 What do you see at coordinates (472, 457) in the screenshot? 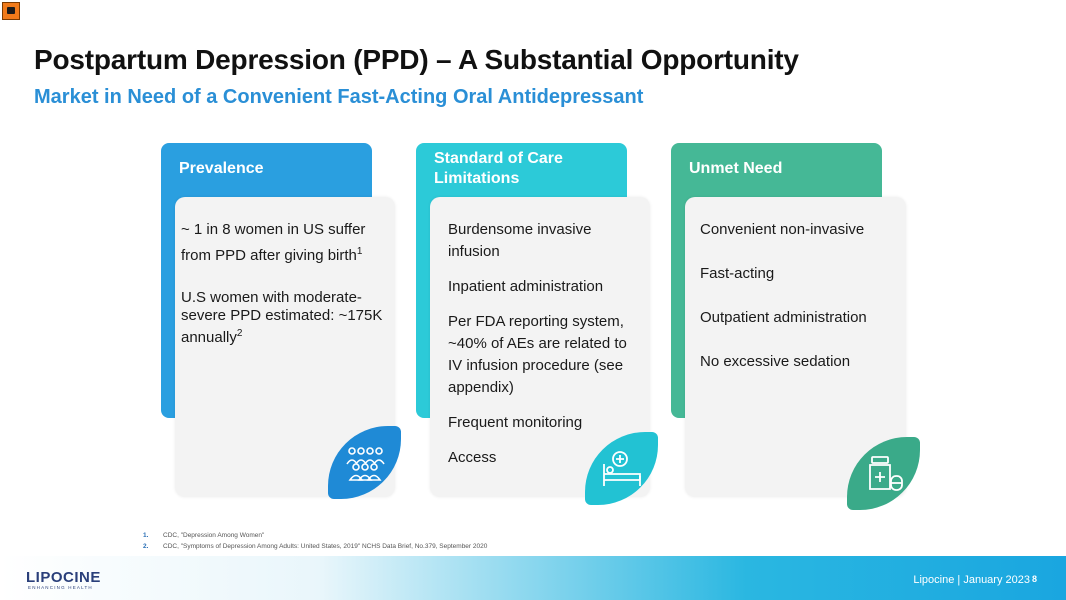
I see `standard-of-care-item: Access` at bounding box center [472, 457].